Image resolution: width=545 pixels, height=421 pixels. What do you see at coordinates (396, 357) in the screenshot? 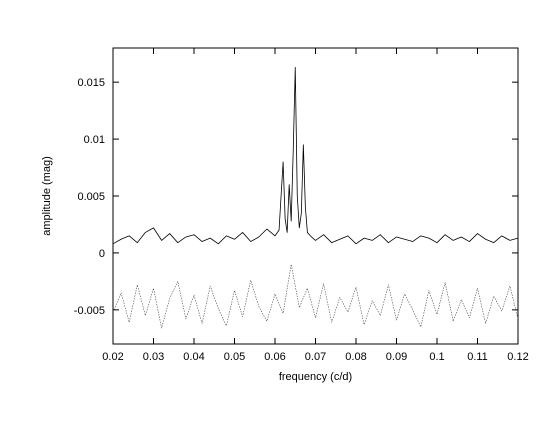
I see `x-tick-label: 0.09` at bounding box center [396, 357].